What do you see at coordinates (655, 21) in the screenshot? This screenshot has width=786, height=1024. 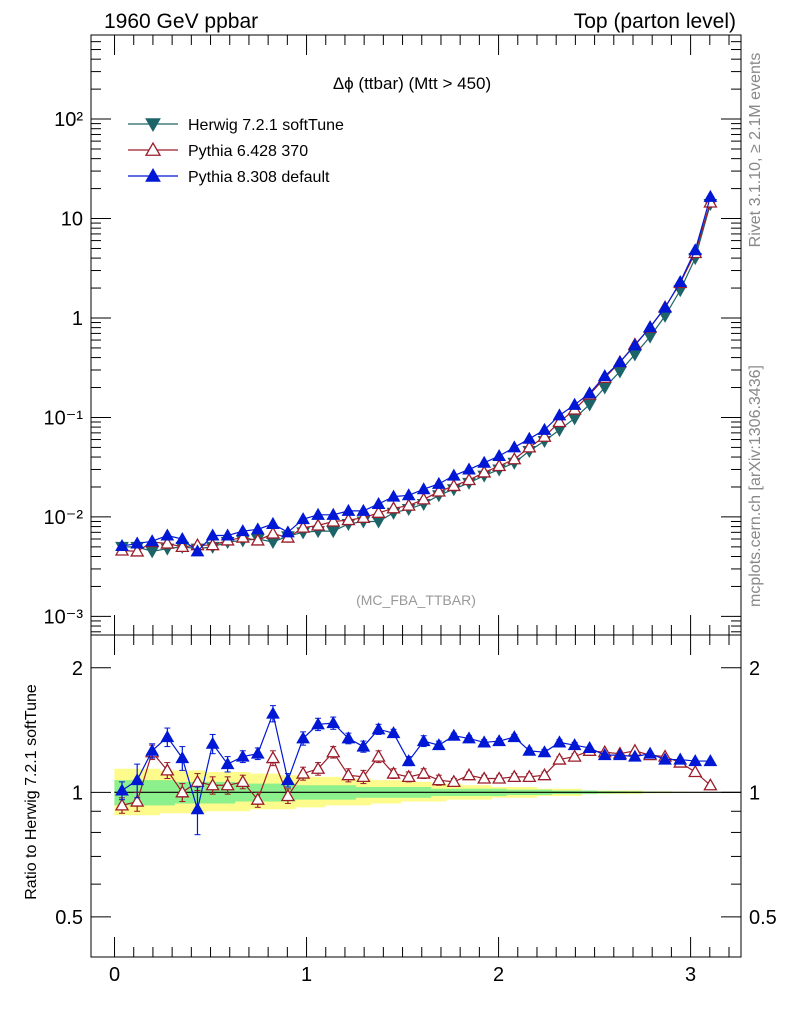 I see `header-right: Top (parton level)` at bounding box center [655, 21].